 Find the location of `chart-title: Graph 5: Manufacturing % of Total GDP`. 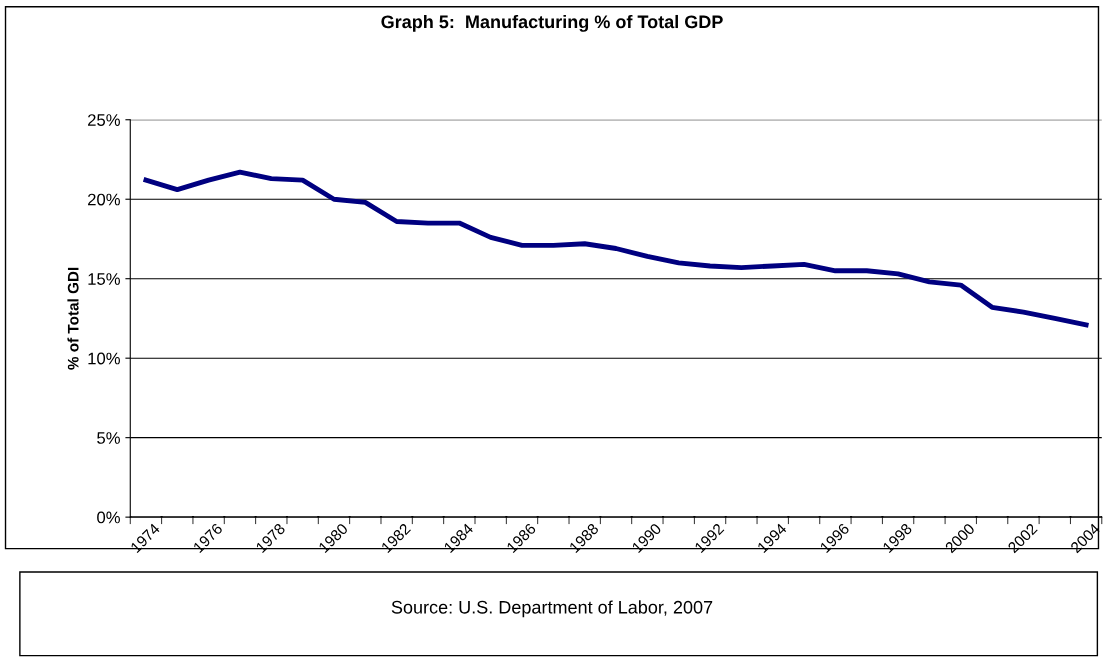

chart-title: Graph 5: Manufacturing % of Total GDP is located at coordinates (552, 23).